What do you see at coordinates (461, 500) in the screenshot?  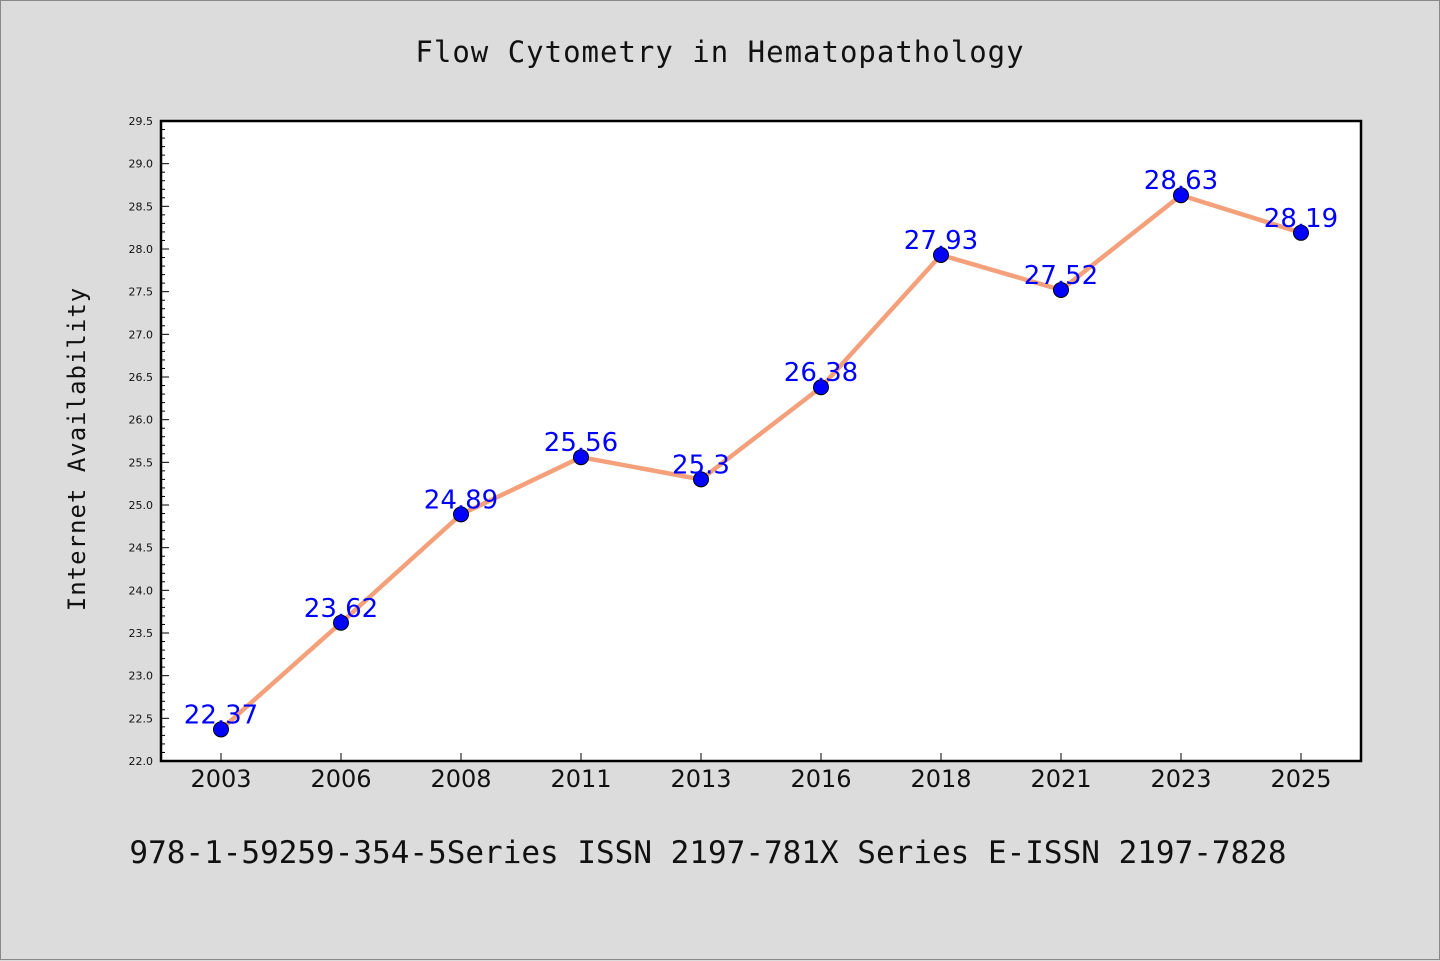 I see `data-label: 24.89` at bounding box center [461, 500].